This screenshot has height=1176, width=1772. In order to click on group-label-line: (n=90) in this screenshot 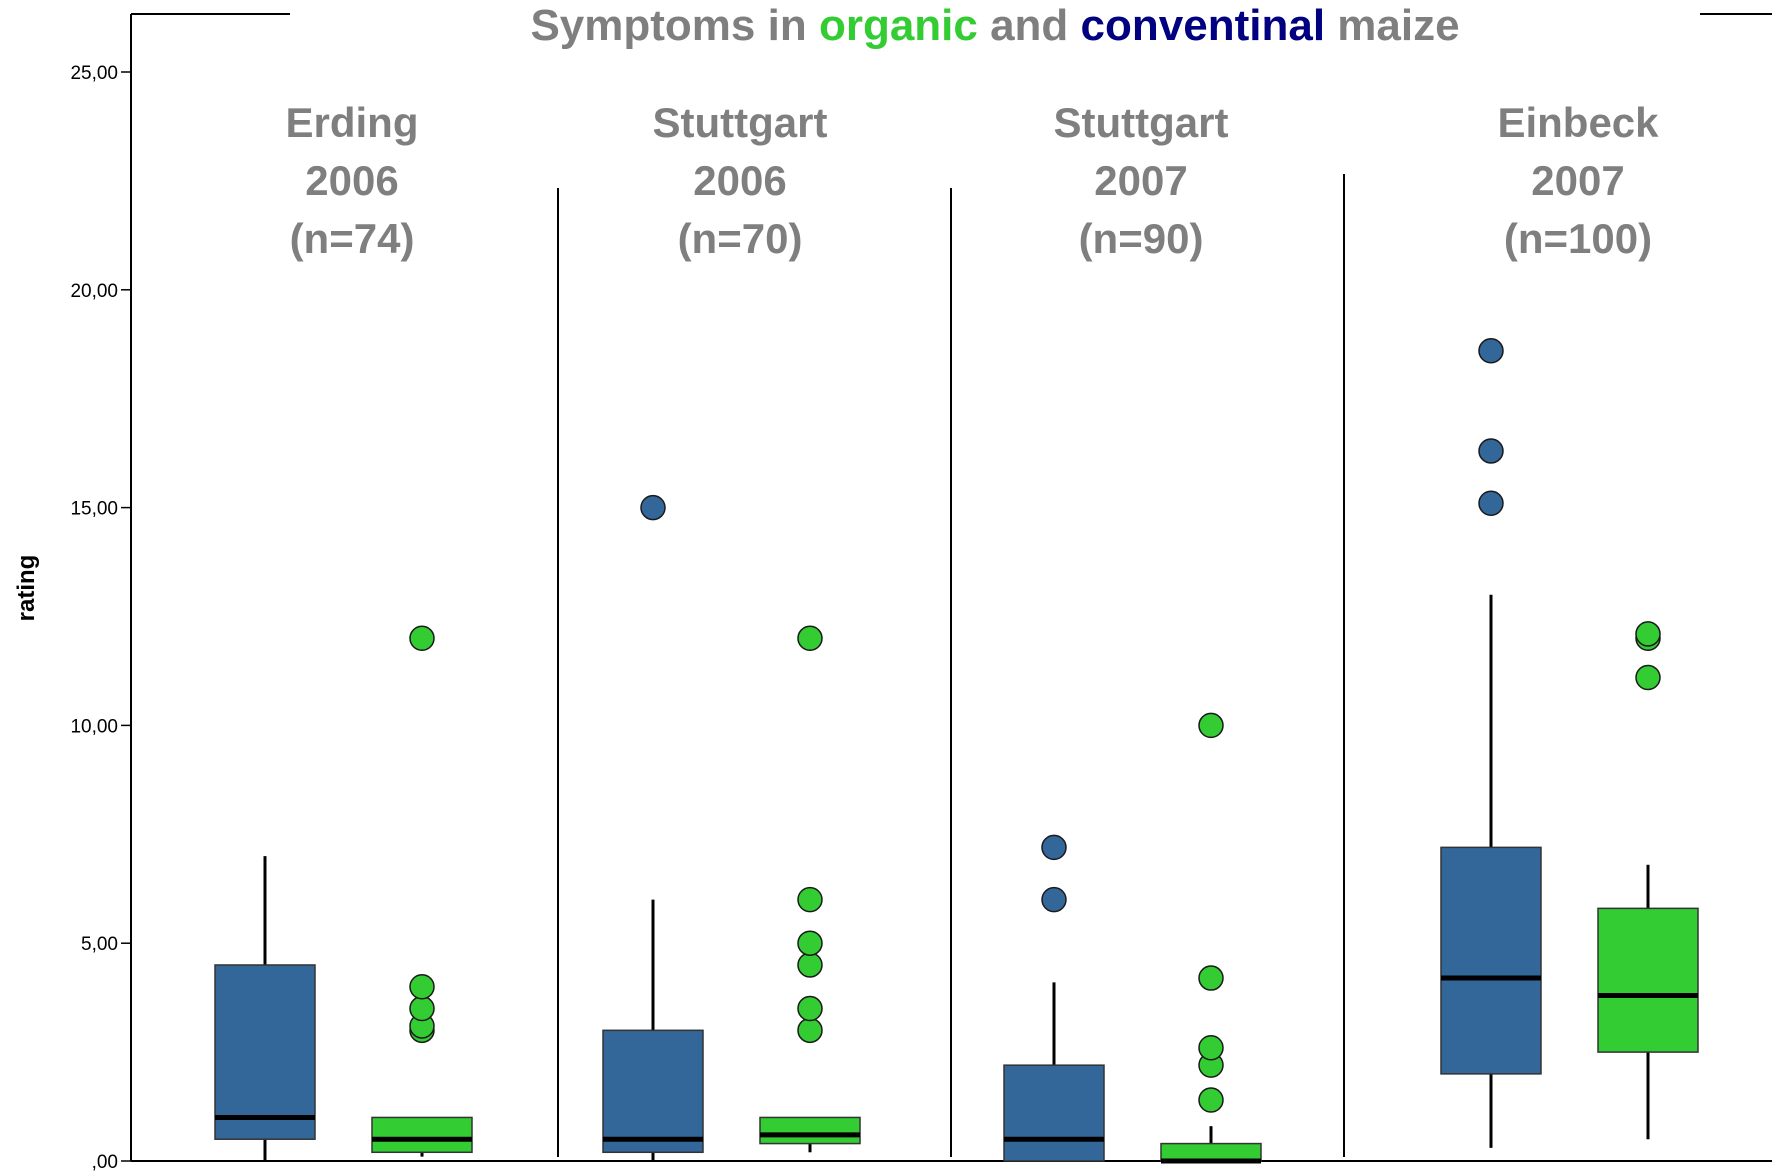, I will do `click(1141, 238)`.